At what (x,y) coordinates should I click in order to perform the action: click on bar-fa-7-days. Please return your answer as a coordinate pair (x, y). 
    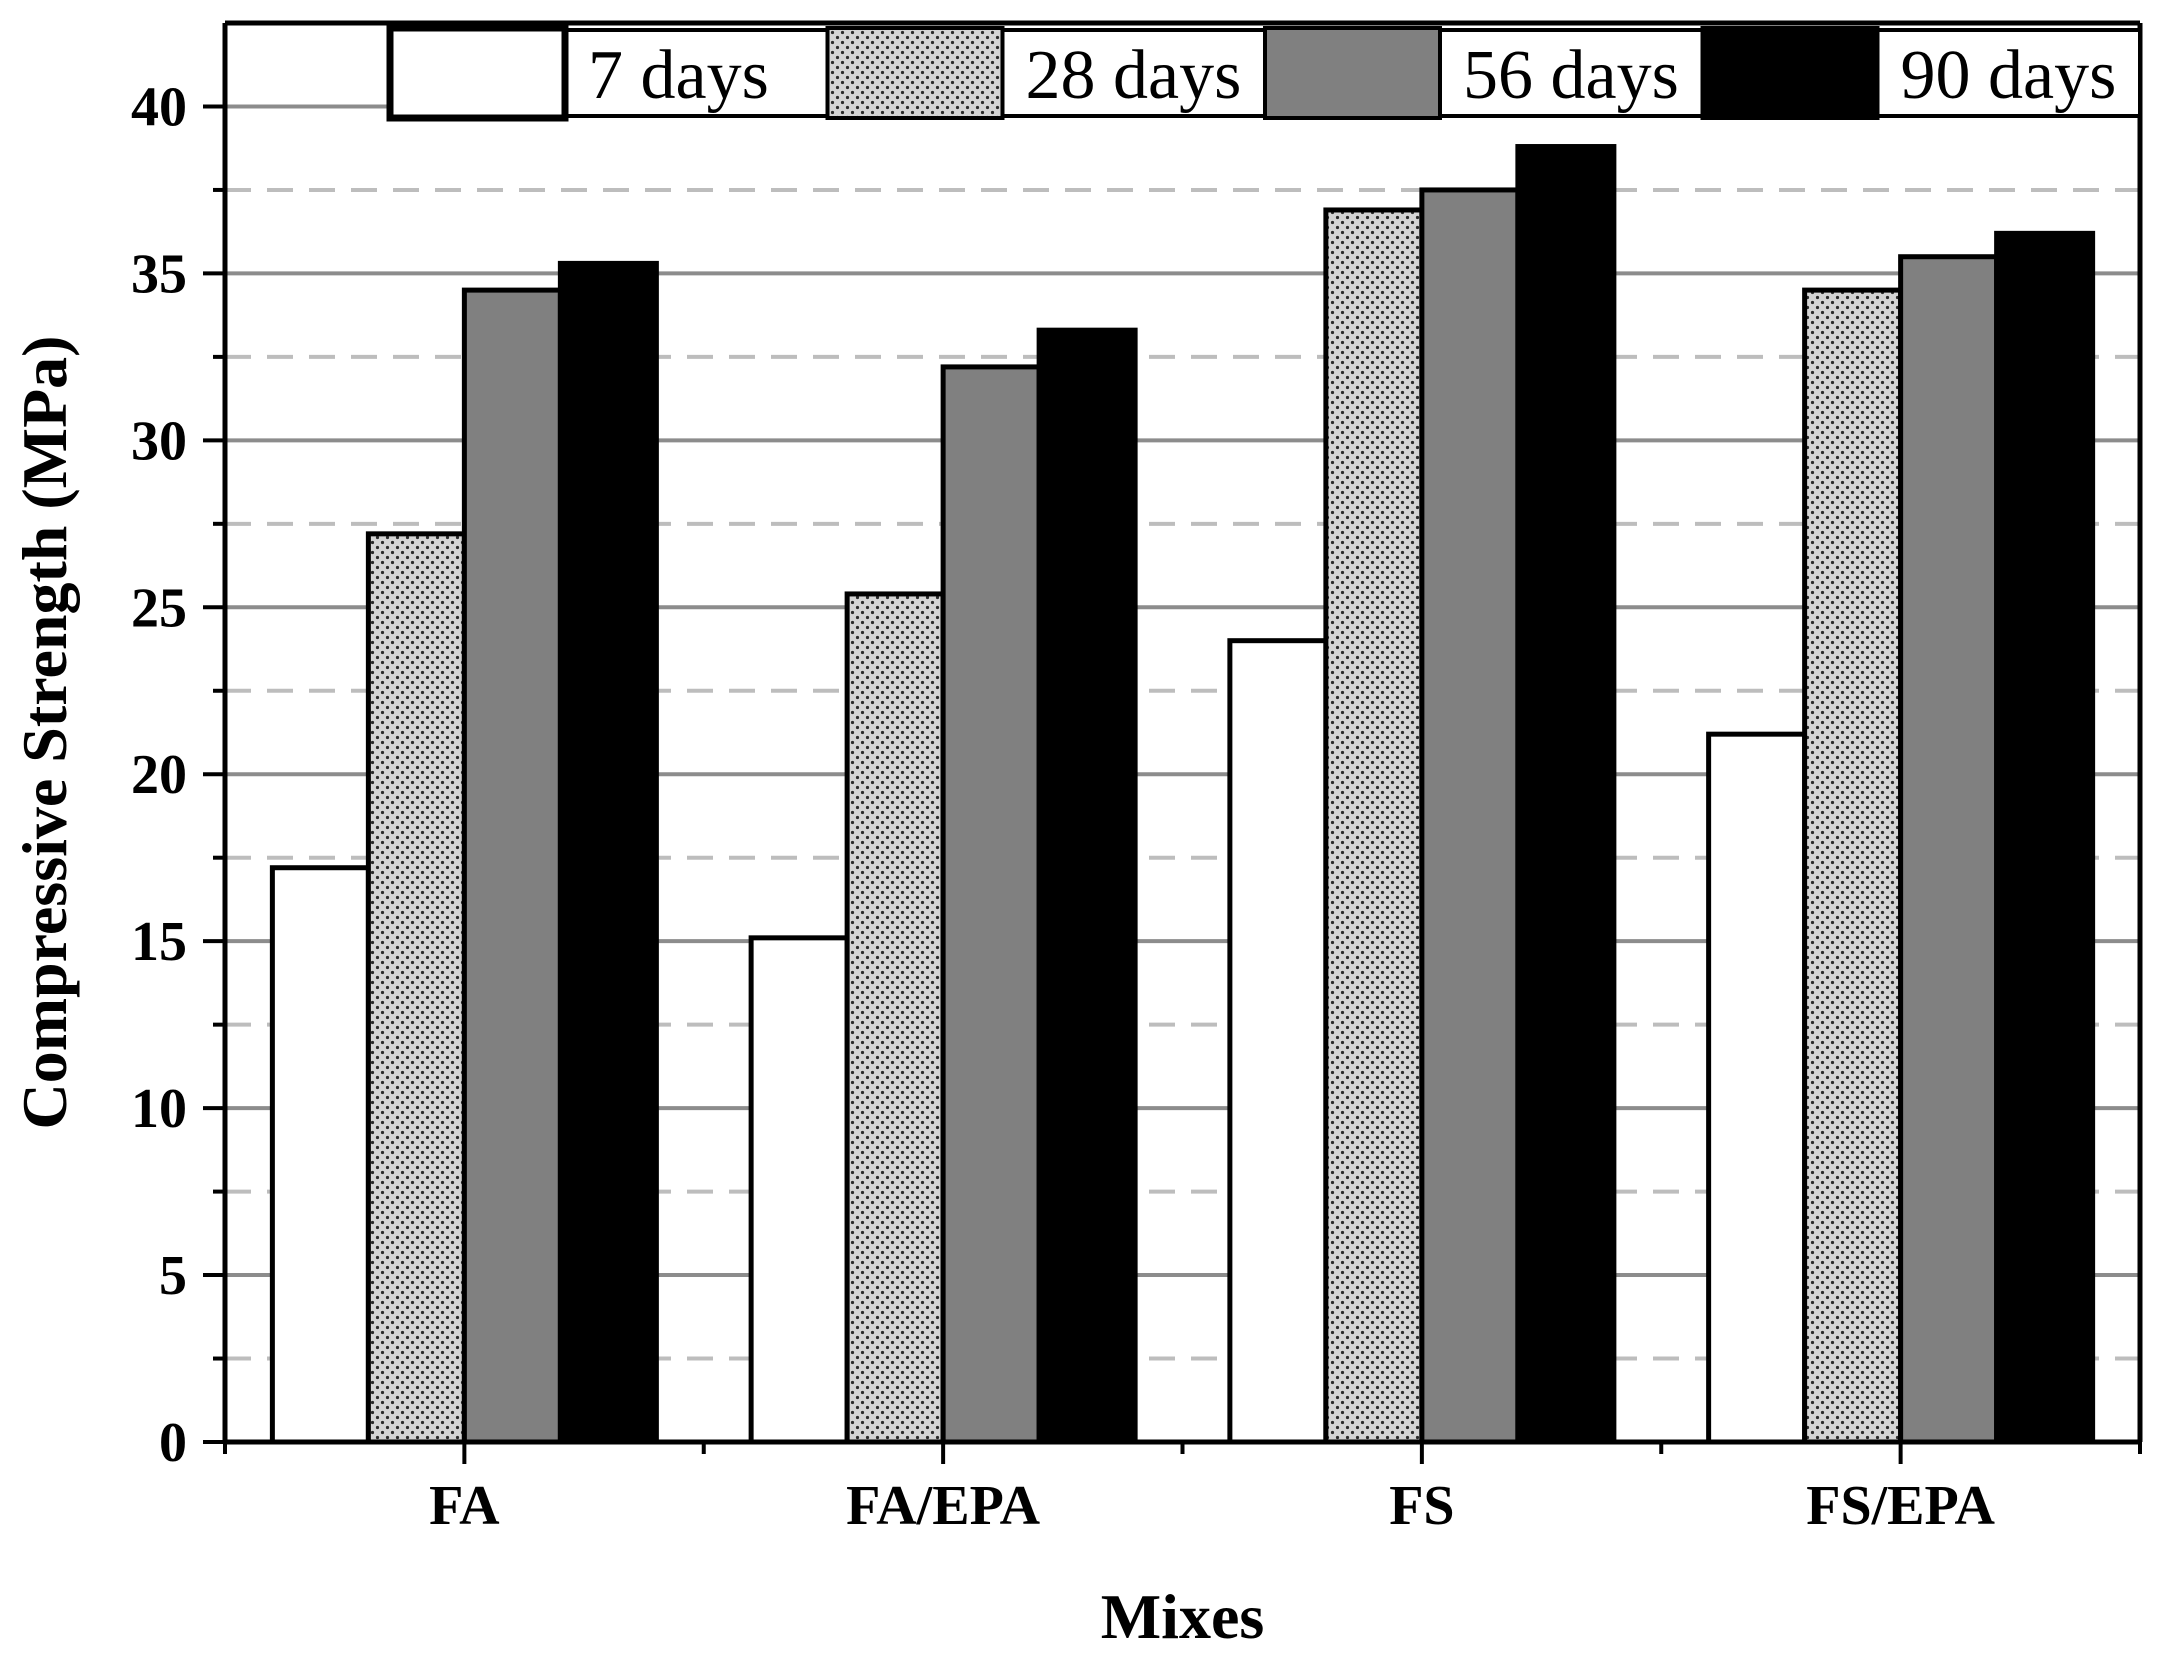
    Looking at the image, I should click on (320, 1155).